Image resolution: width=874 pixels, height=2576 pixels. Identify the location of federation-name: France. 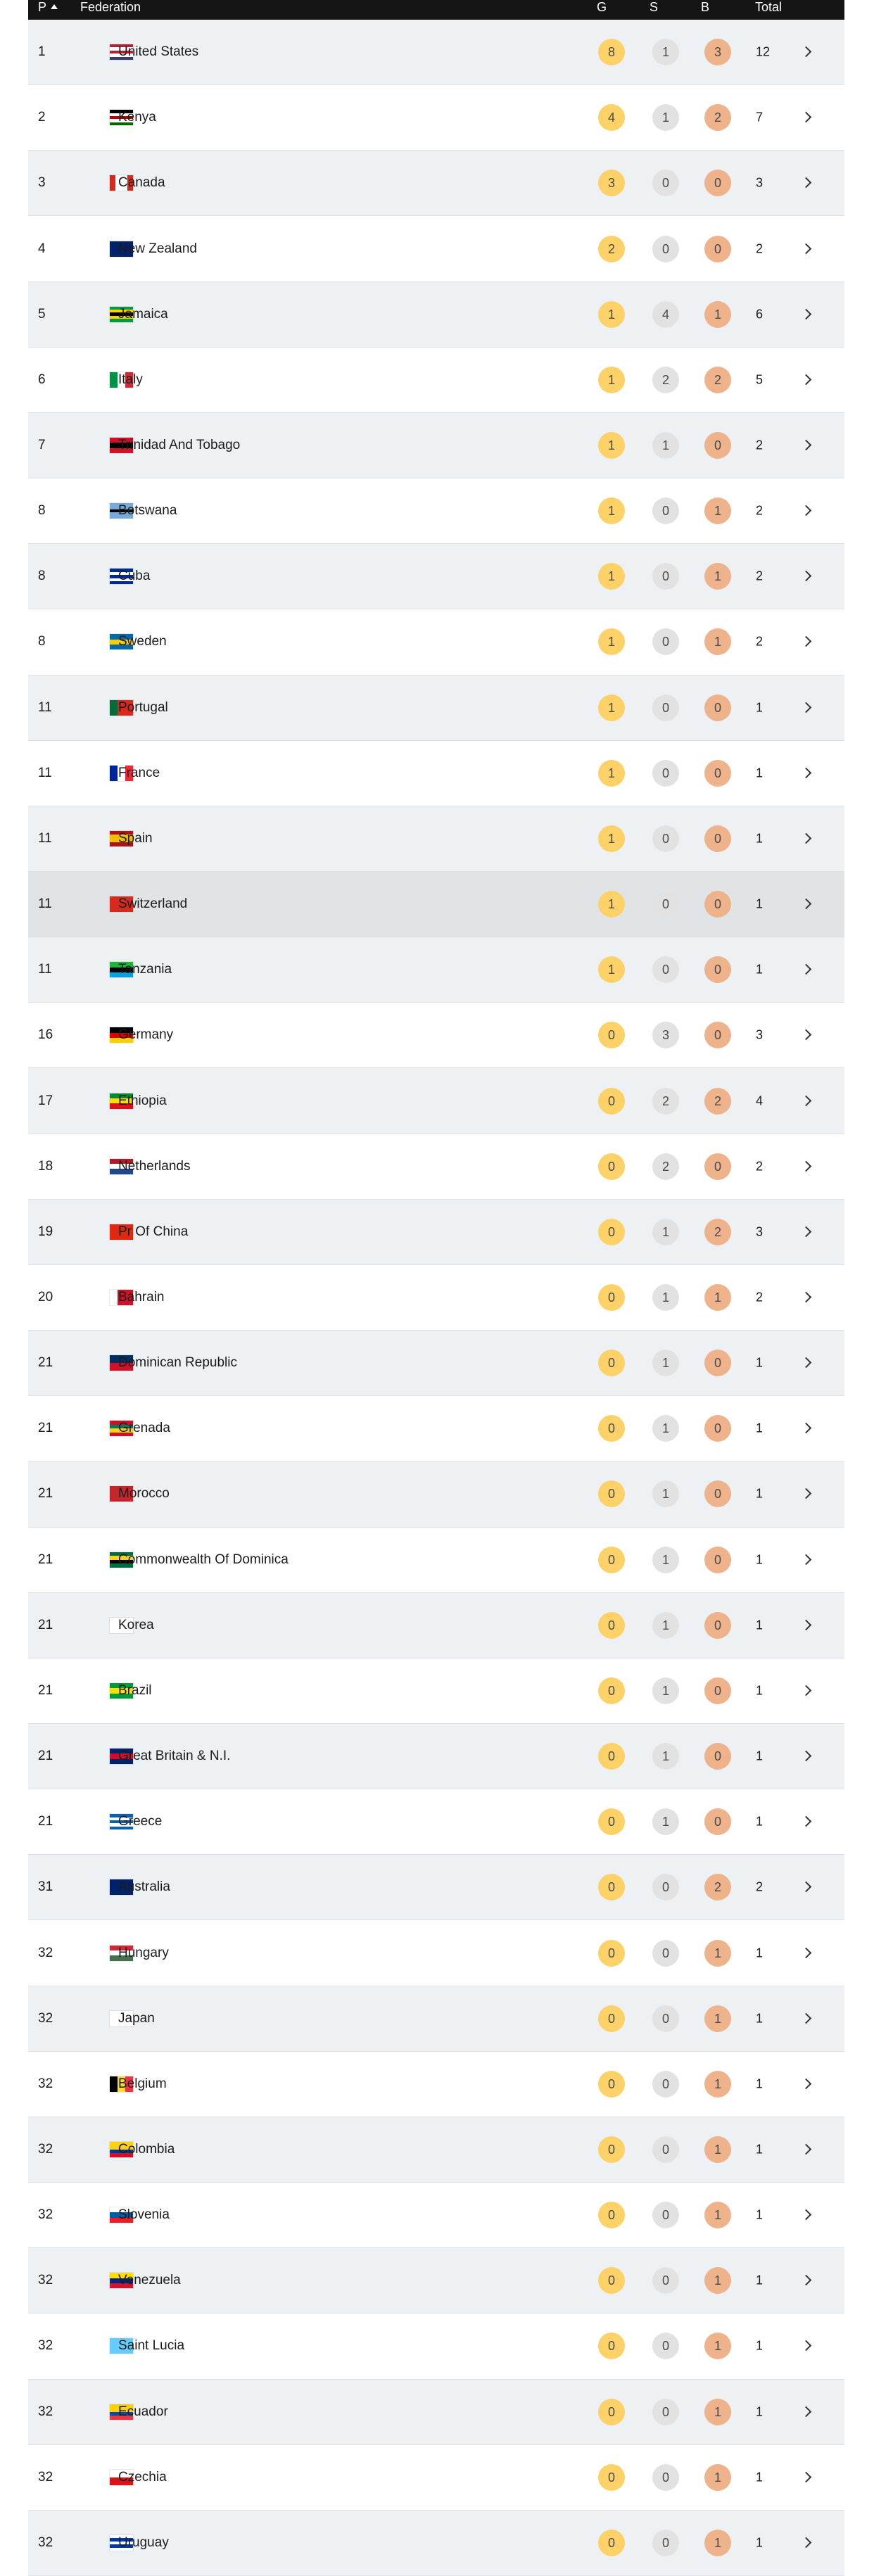
(139, 772).